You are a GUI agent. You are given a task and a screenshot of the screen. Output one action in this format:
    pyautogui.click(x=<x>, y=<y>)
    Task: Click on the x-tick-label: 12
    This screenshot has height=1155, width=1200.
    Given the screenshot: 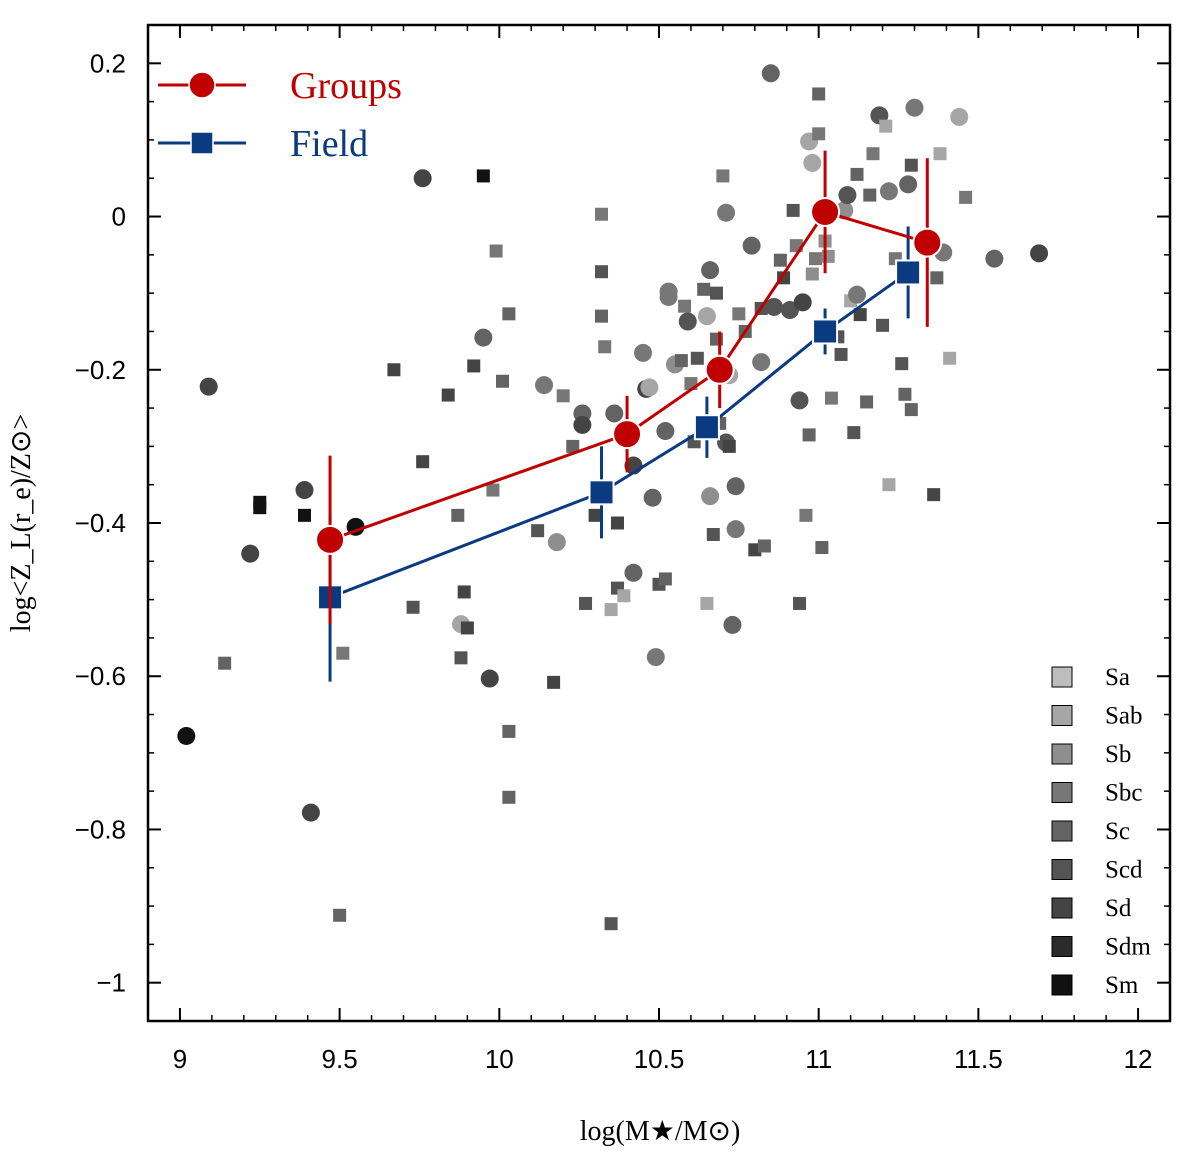 What is the action you would take?
    pyautogui.click(x=1138, y=1059)
    